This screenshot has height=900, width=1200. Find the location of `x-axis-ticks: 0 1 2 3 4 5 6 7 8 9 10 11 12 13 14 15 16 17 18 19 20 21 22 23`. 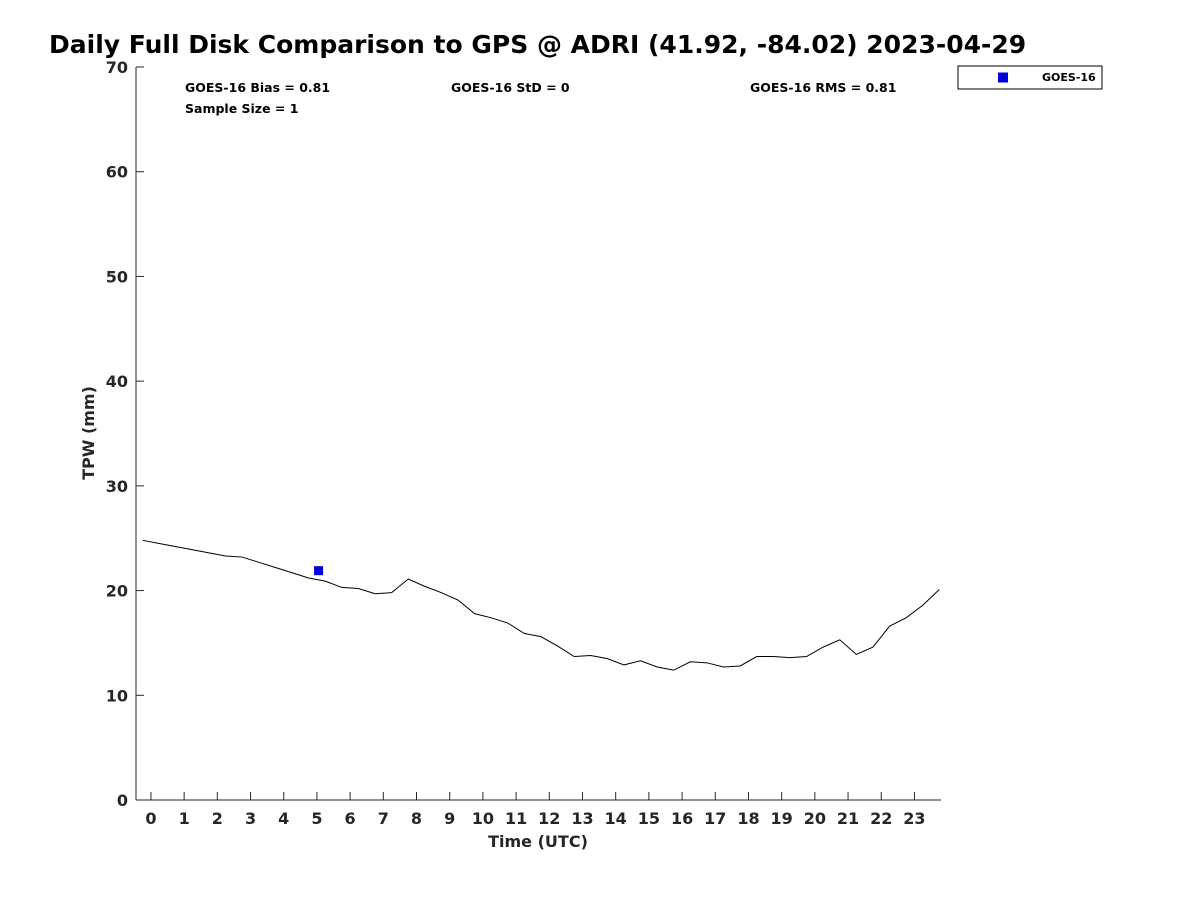

x-axis-ticks: 0 1 2 3 4 5 6 7 8 9 10 11 12 13 14 15 16 17 18 19 20 21 22 23 is located at coordinates (535, 810).